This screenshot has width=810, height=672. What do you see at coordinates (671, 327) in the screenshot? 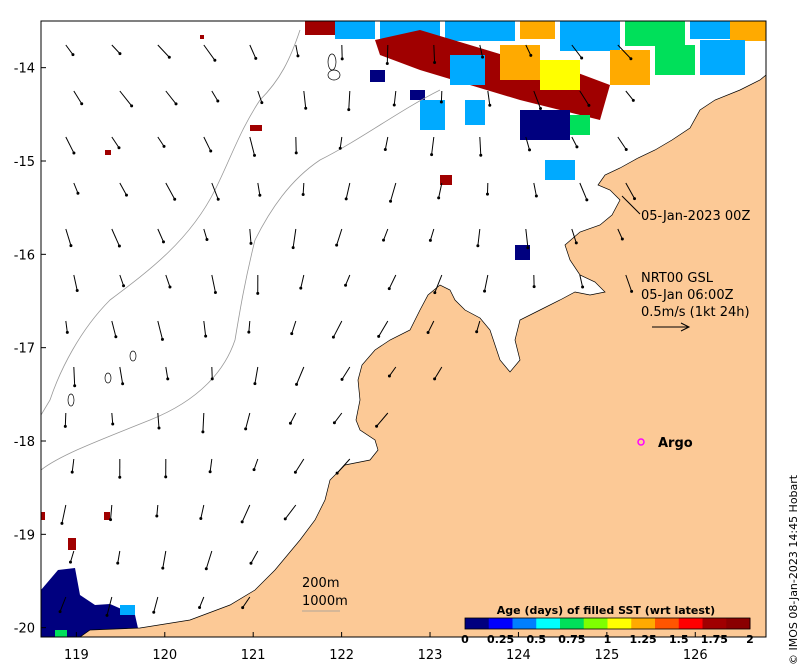
I see `scale-arrow-icon` at bounding box center [671, 327].